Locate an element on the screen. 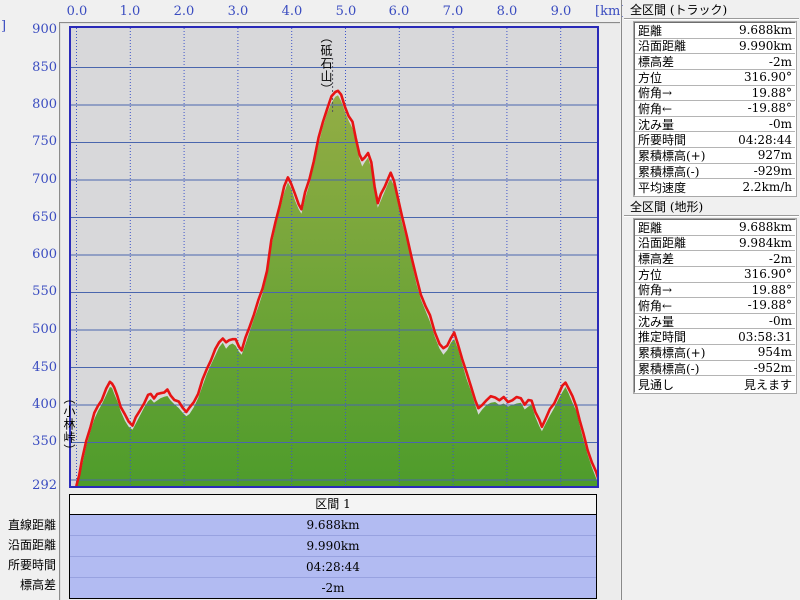 The height and width of the screenshot is (600, 800). y-tick-500: 500 is located at coordinates (44, 329).